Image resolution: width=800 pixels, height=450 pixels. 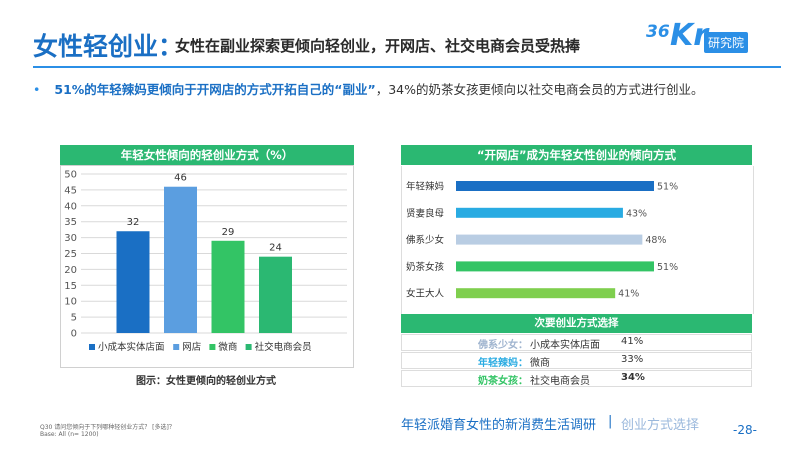 I want to click on y-tick-label: 50, so click(x=70, y=175).